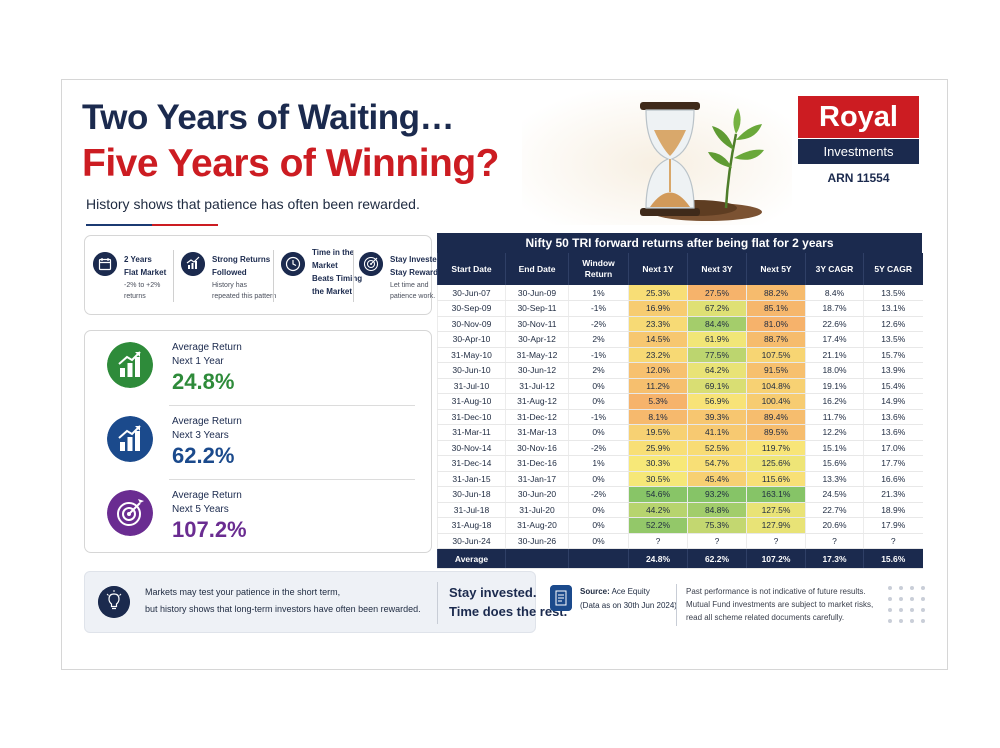  I want to click on table-cell: 31-Dec-10, so click(471, 417).